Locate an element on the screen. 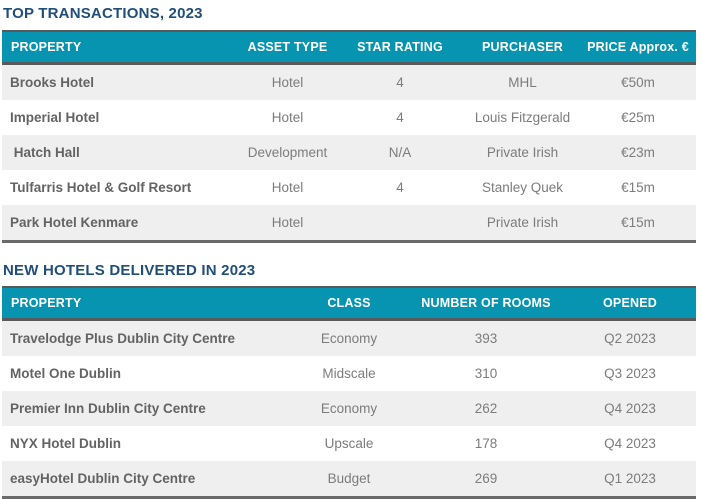  table-row: Motel One Dublin Midscale 310 Q3 2023 is located at coordinates (349, 373).